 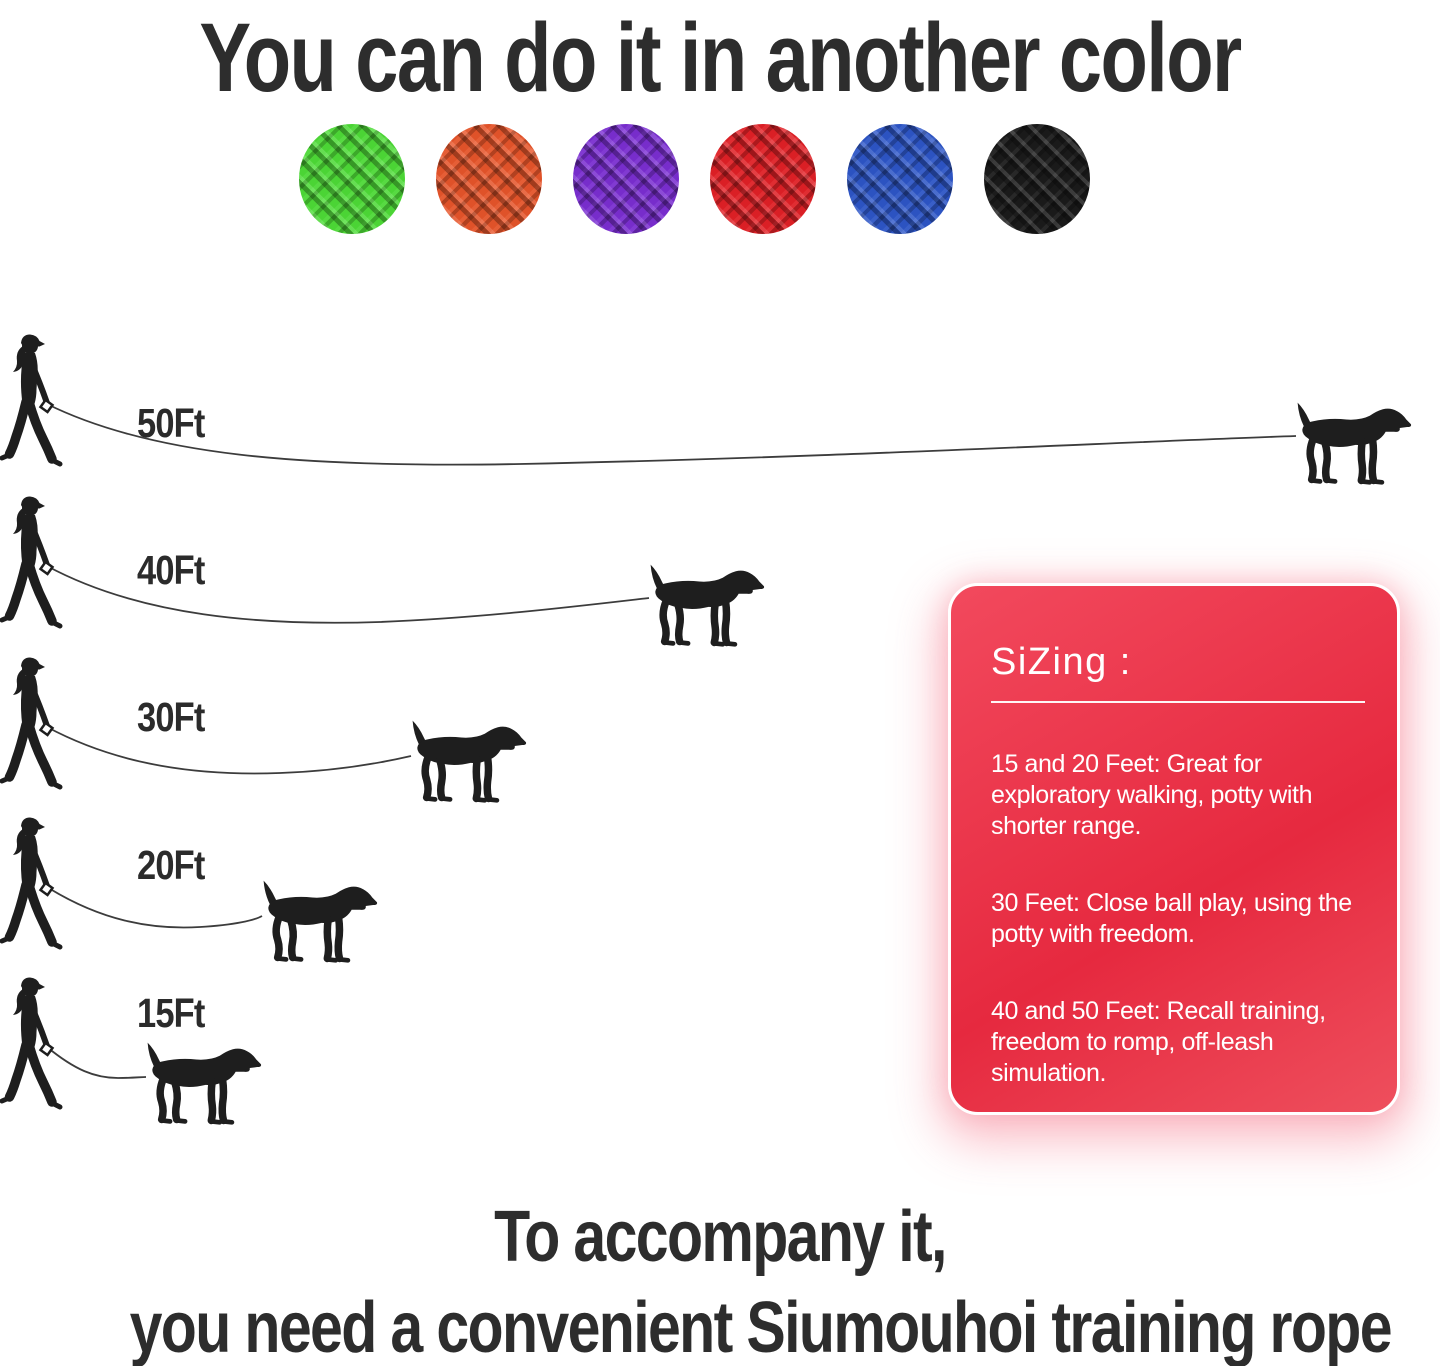 What do you see at coordinates (694, 179) in the screenshot?
I see `color-swatch-row` at bounding box center [694, 179].